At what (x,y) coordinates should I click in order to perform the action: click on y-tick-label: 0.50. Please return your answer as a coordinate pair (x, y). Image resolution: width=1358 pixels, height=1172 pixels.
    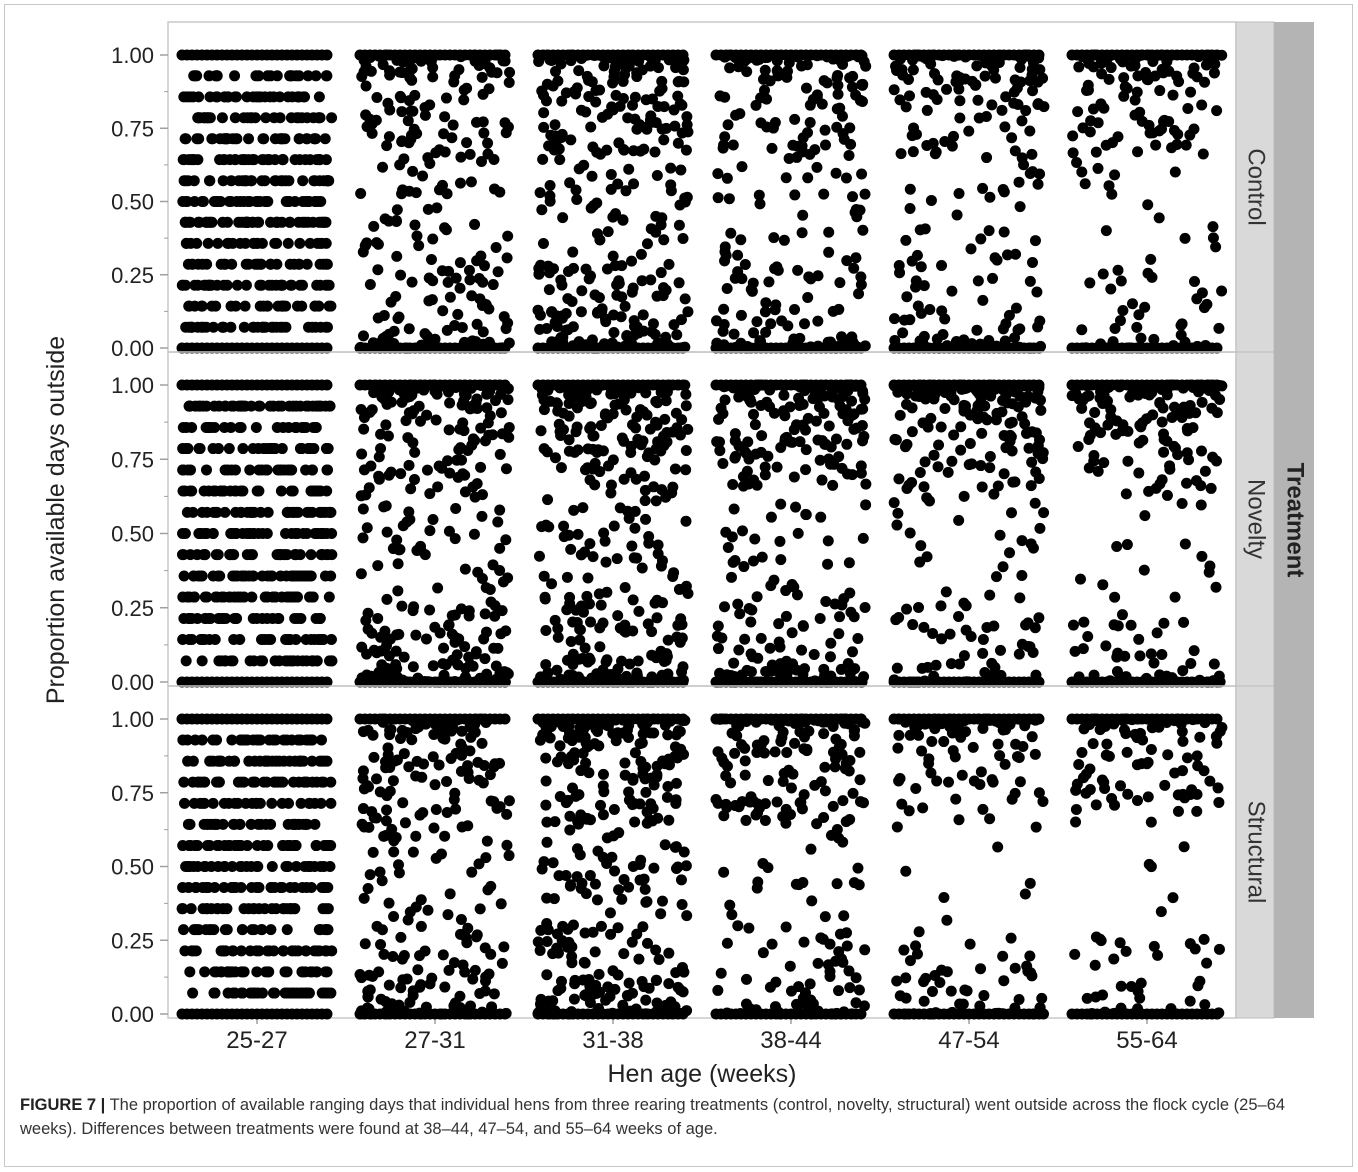
    Looking at the image, I should click on (132, 867).